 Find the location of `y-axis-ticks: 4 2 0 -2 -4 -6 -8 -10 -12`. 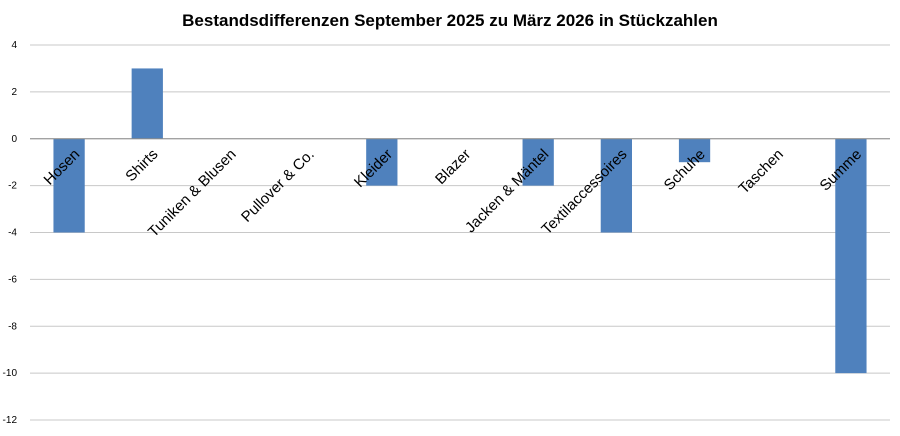

y-axis-ticks: 4 2 0 -2 -4 -6 -8 -10 -12 is located at coordinates (10, 233).